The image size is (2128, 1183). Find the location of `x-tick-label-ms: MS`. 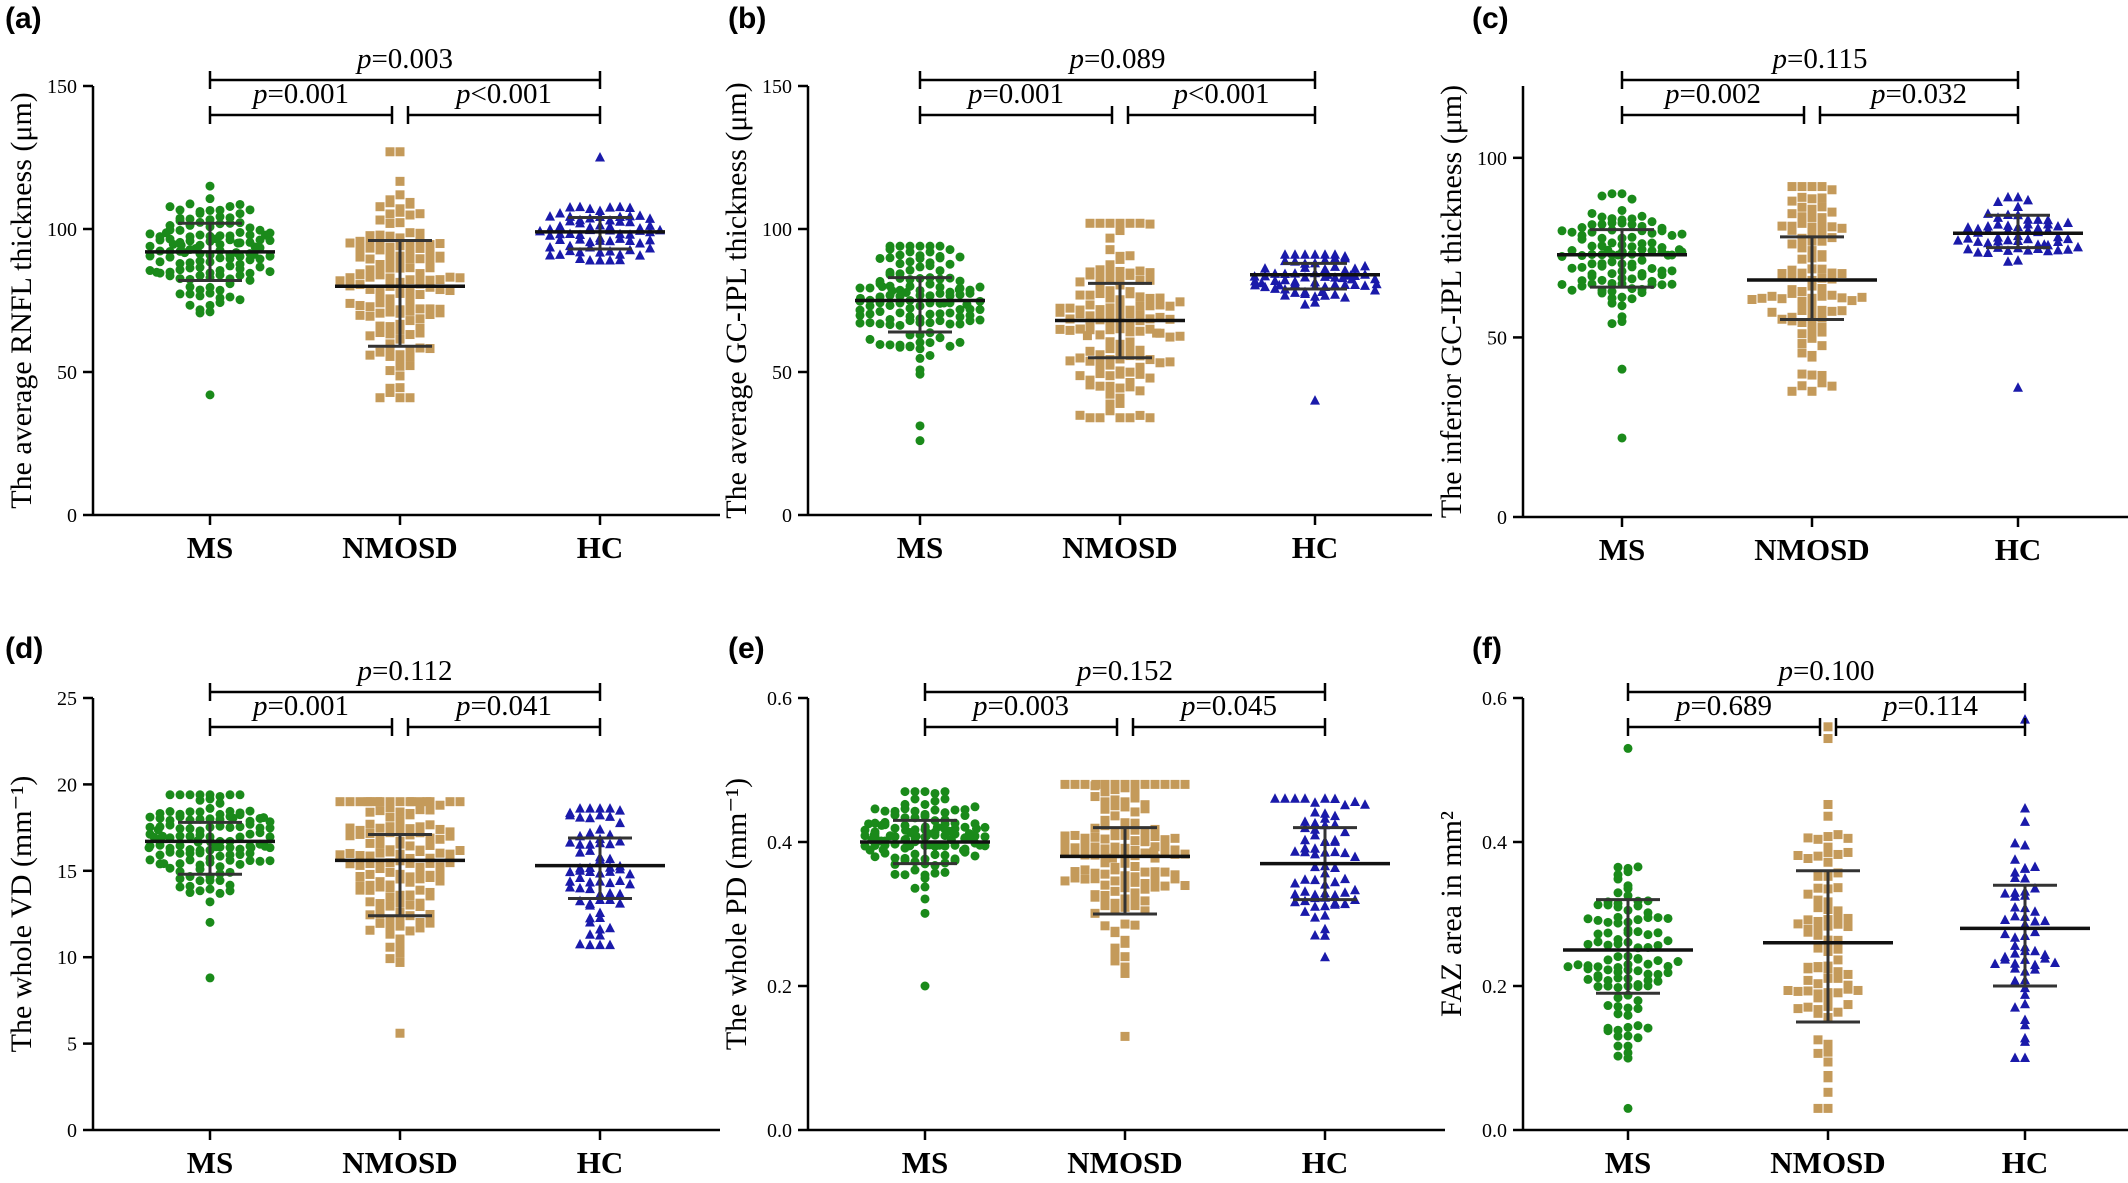

x-tick-label-ms: MS is located at coordinates (1628, 1162).